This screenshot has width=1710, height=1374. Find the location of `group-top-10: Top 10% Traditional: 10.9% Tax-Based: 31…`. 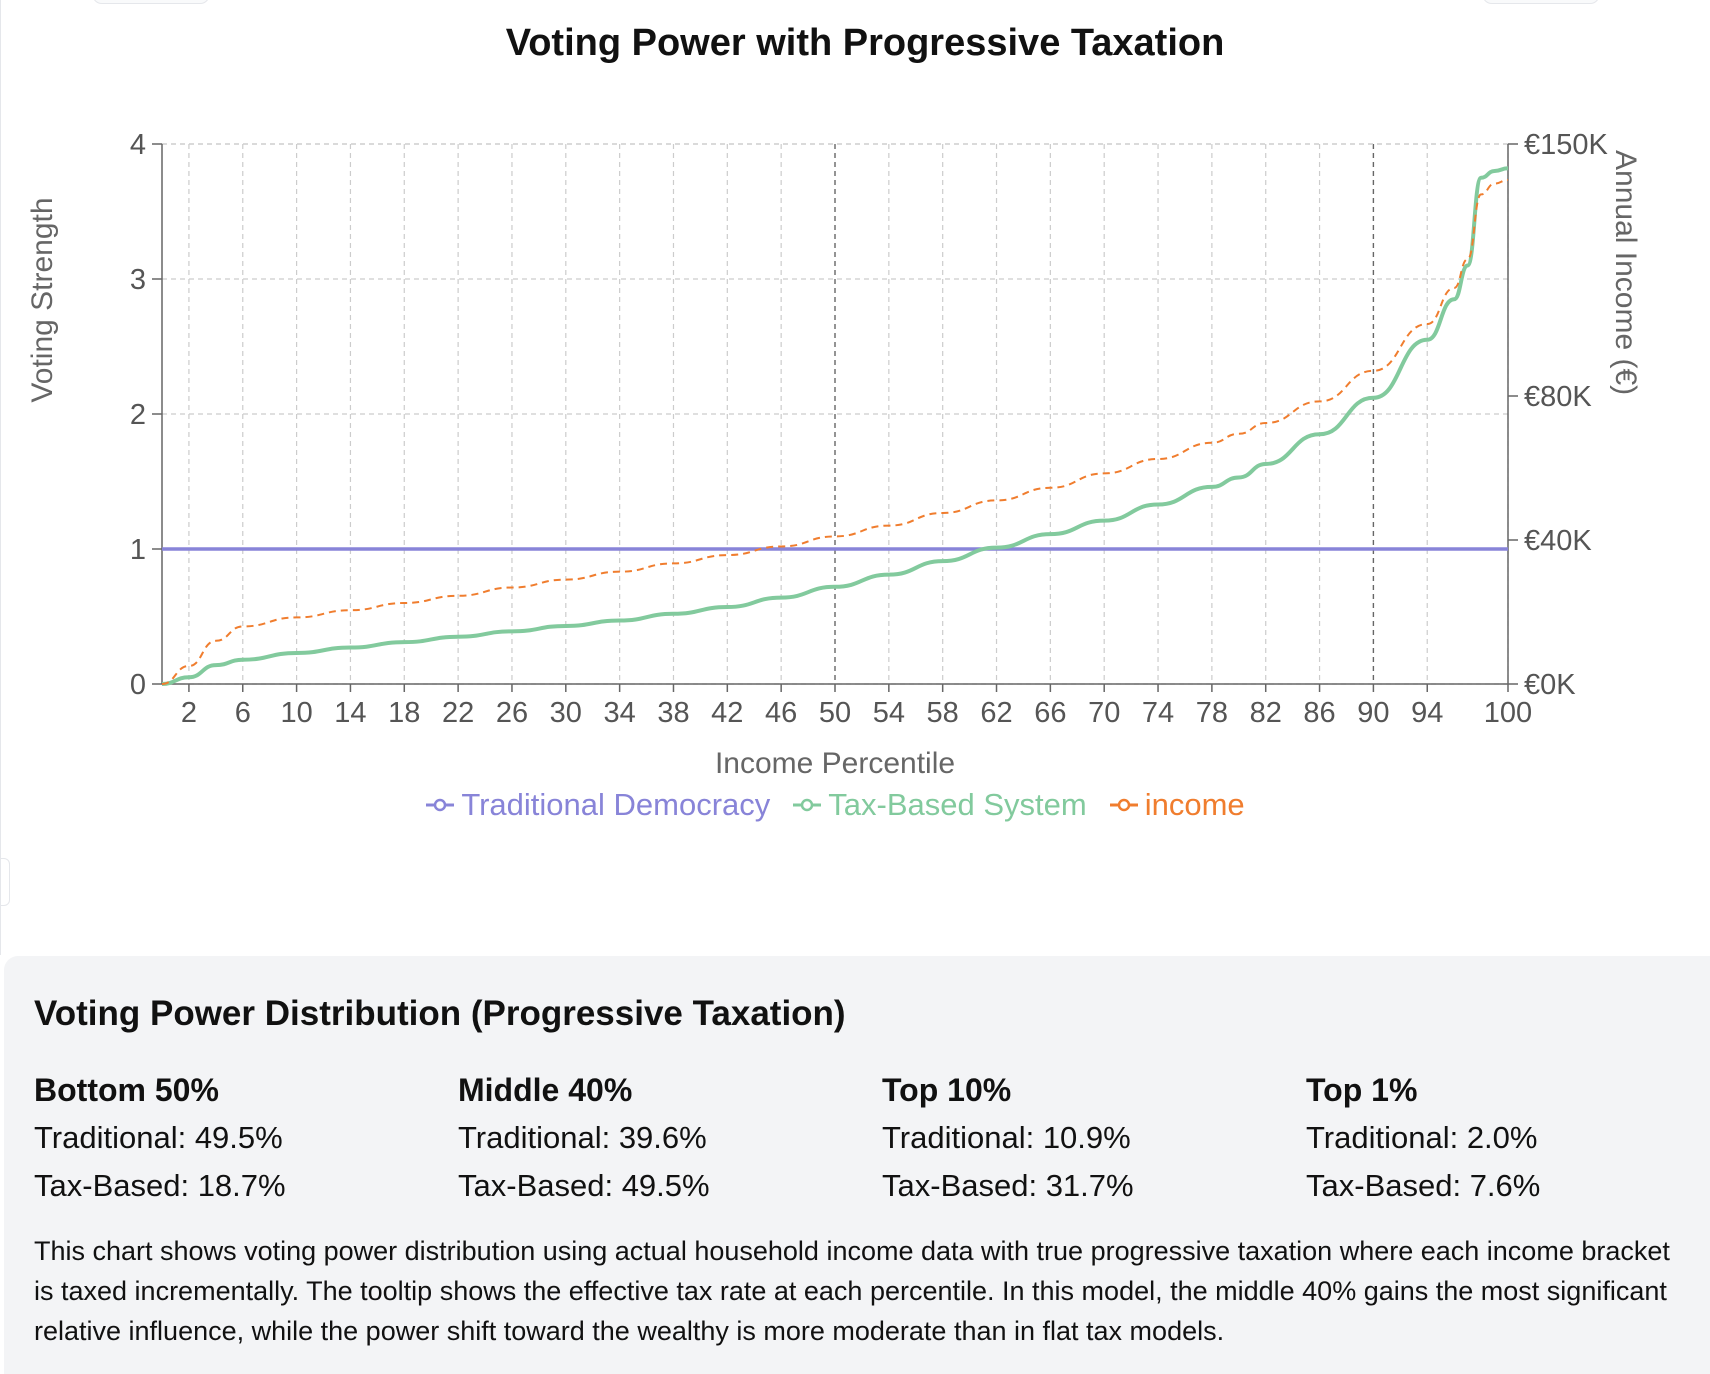

group-top-10: Top 10% Traditional: 10.9% Tax-Based: 31… is located at coordinates (1082, 1138).